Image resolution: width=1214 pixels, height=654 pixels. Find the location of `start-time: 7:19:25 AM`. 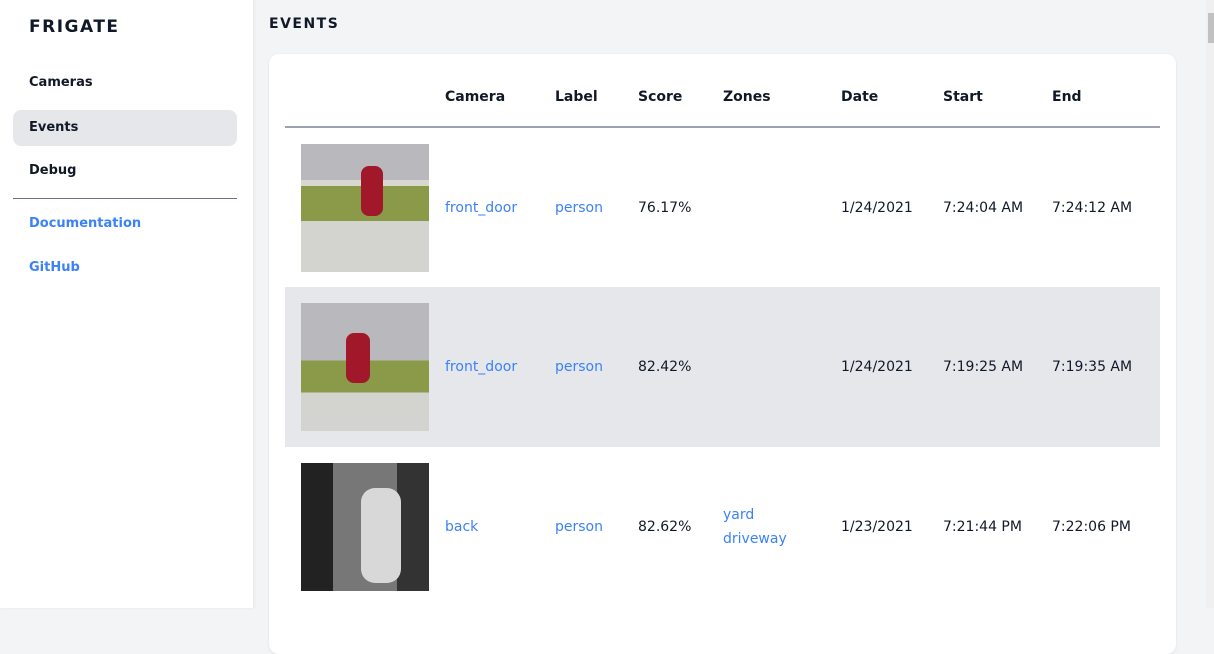

start-time: 7:19:25 AM is located at coordinates (997, 367).